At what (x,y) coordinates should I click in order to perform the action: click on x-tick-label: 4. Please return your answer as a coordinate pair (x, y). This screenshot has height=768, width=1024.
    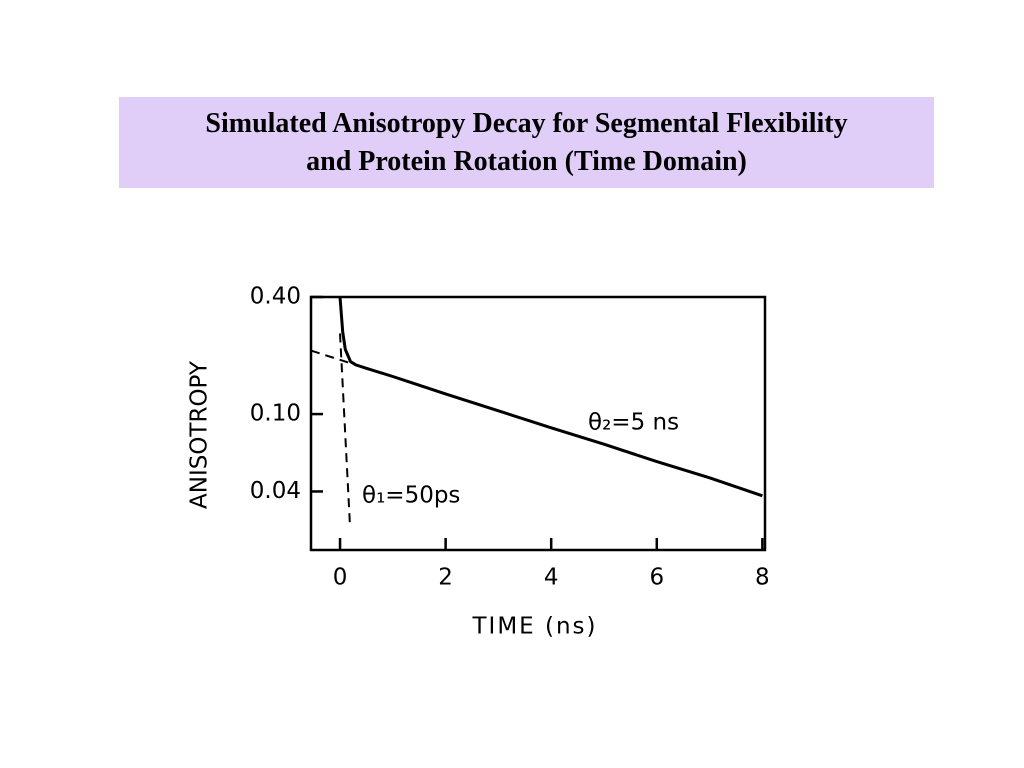
    Looking at the image, I should click on (551, 578).